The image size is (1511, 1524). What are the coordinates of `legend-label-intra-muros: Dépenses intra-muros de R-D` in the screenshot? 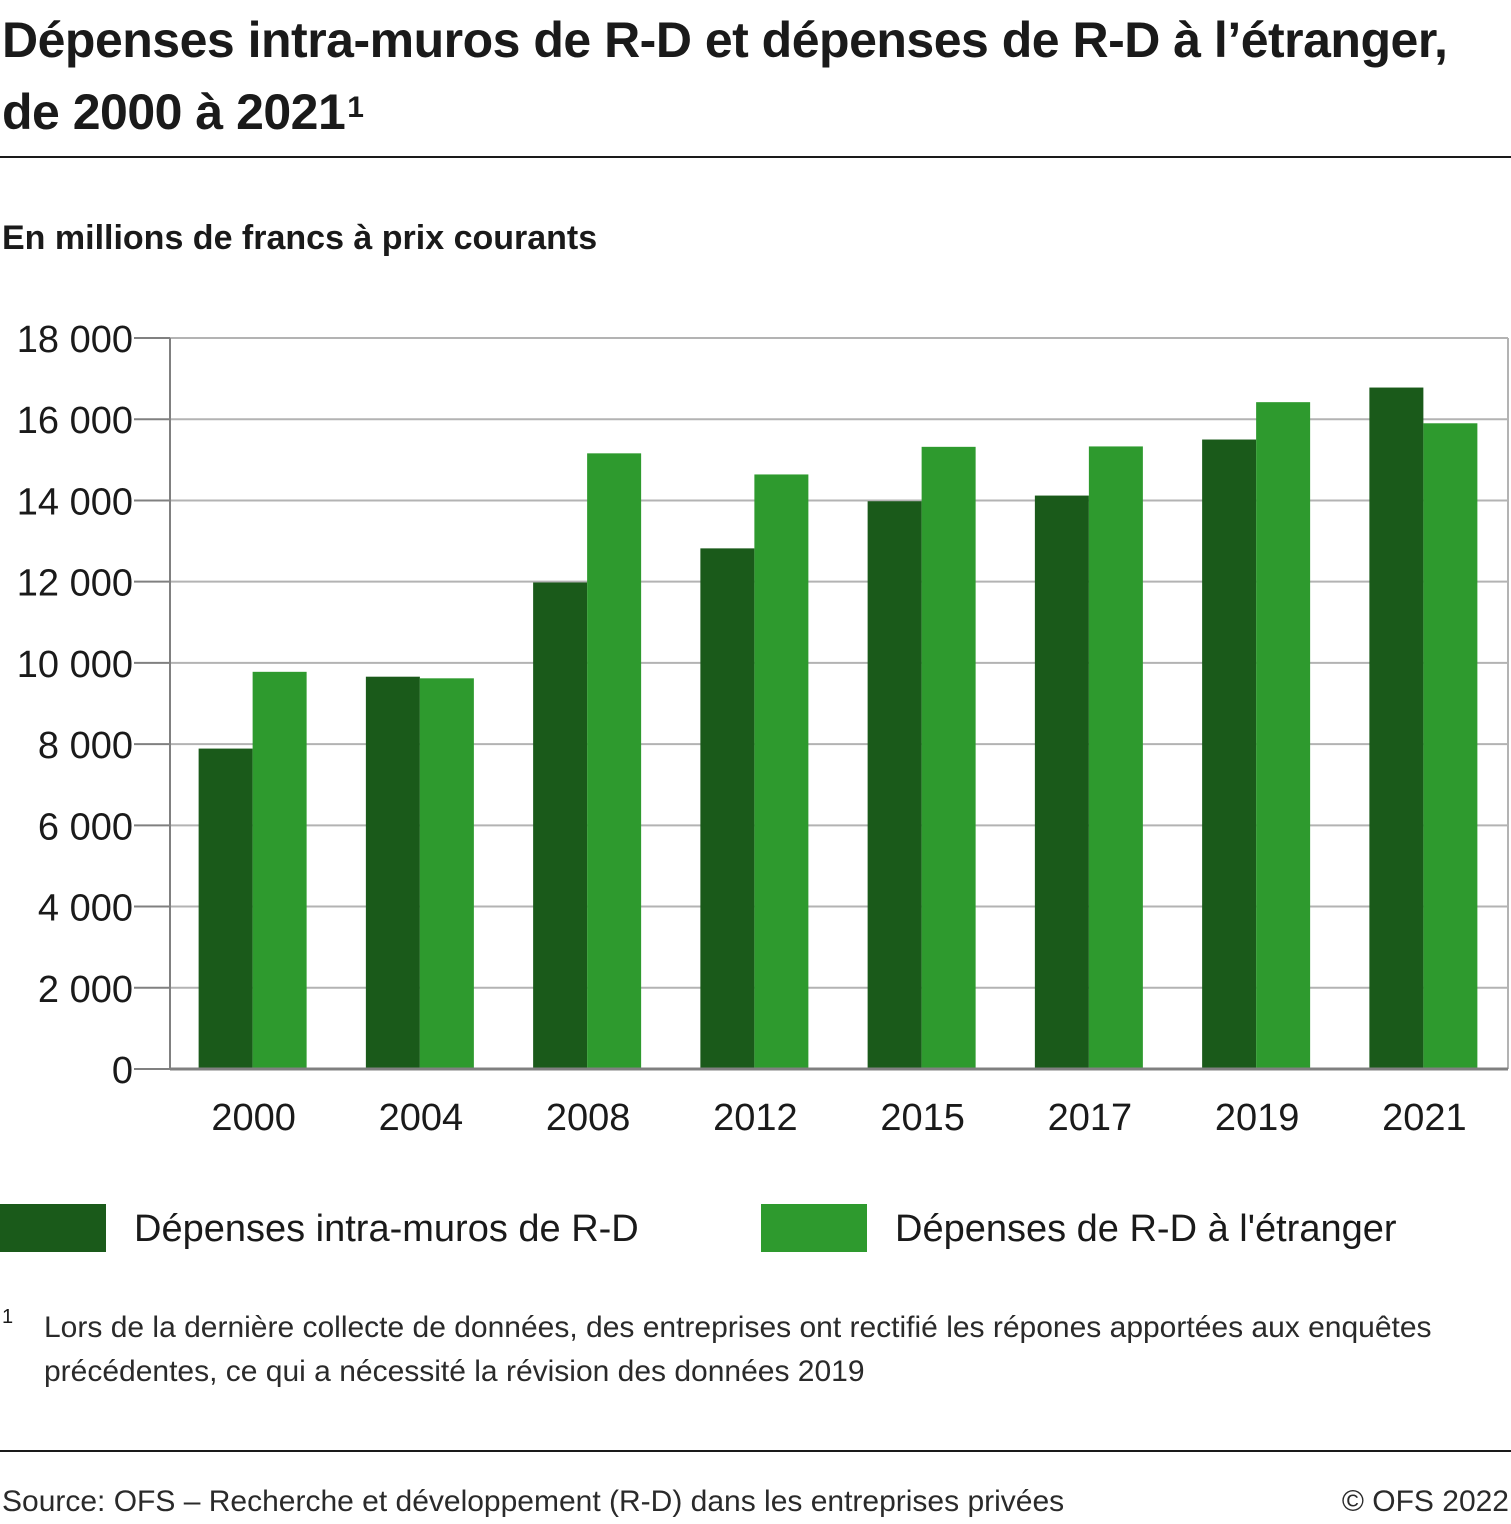 It's located at (386, 1229).